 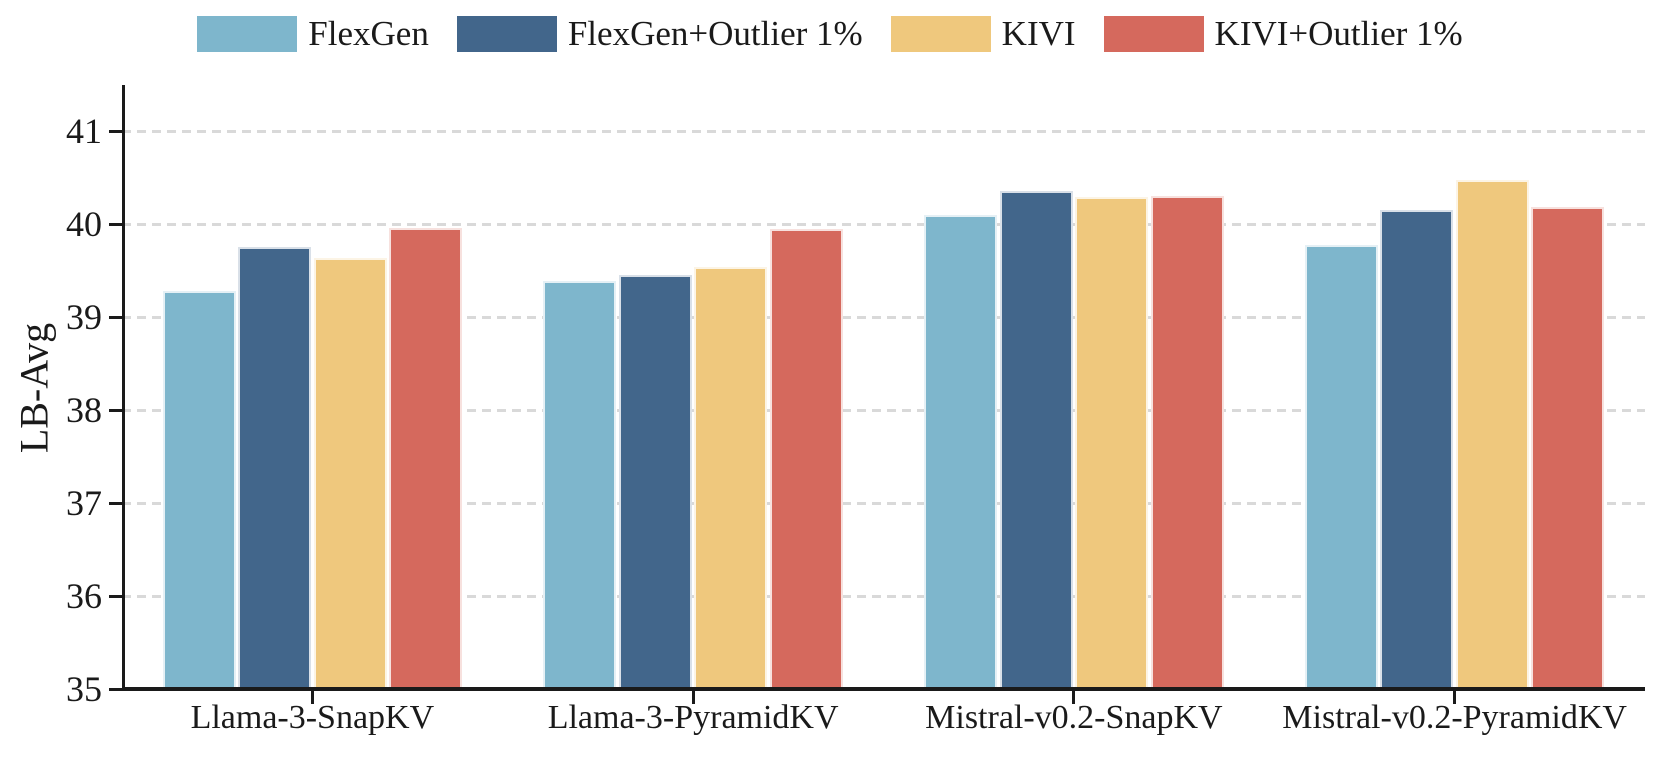 I want to click on bar-KIVI+Outlier 1%-Llama-3-SnapKV, so click(x=426, y=458).